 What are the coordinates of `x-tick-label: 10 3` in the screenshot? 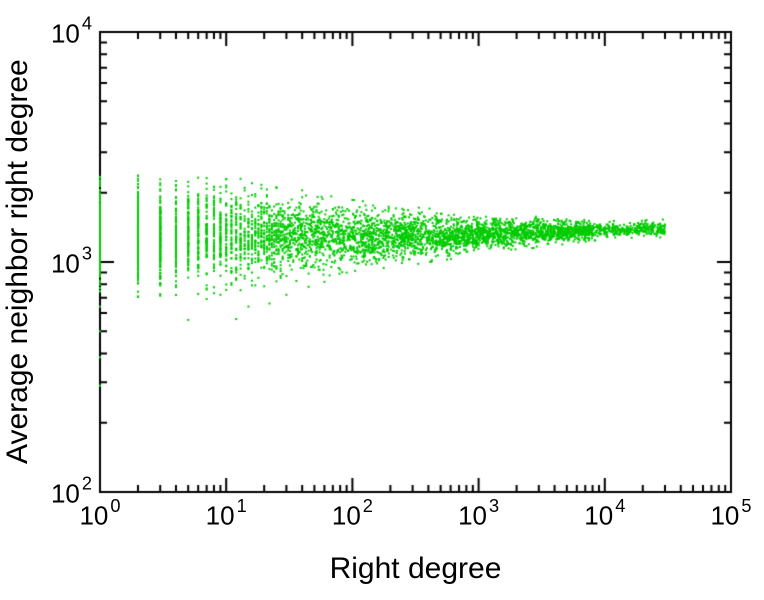 It's located at (478, 514).